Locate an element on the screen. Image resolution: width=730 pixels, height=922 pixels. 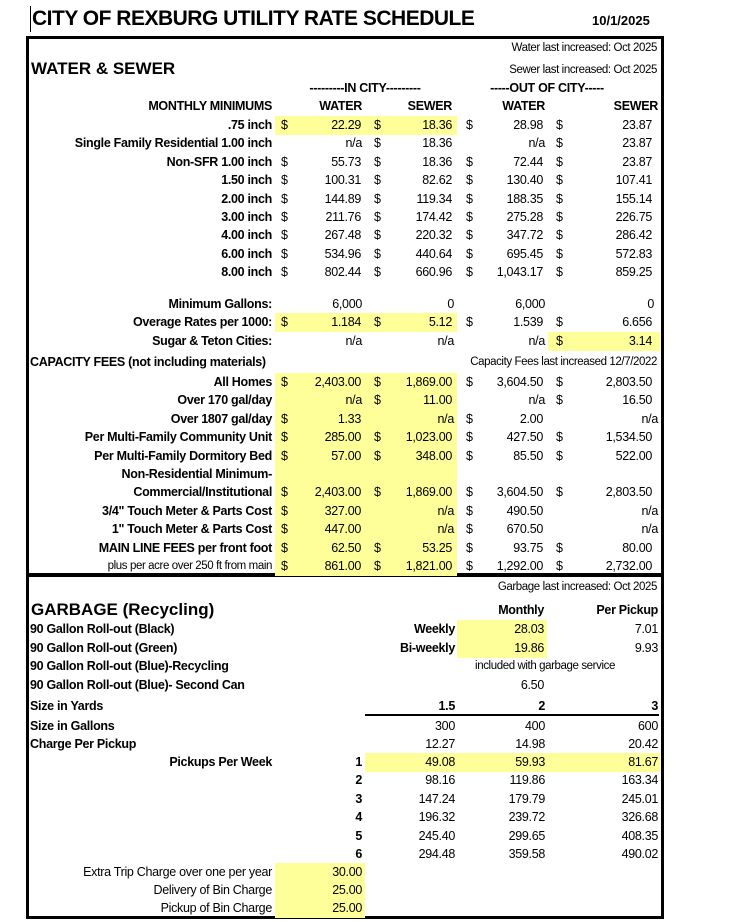
capacity-increased-note: Capacity Fees last increased 12/7/2022 is located at coordinates (563, 362).